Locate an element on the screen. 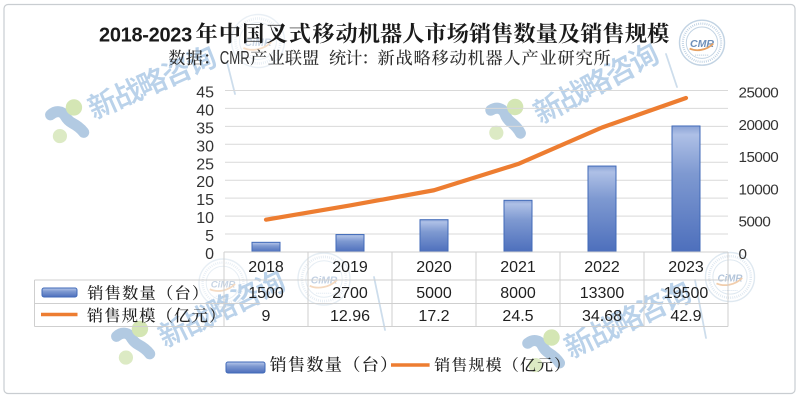  svg-text: 2022 is located at coordinates (602, 267).